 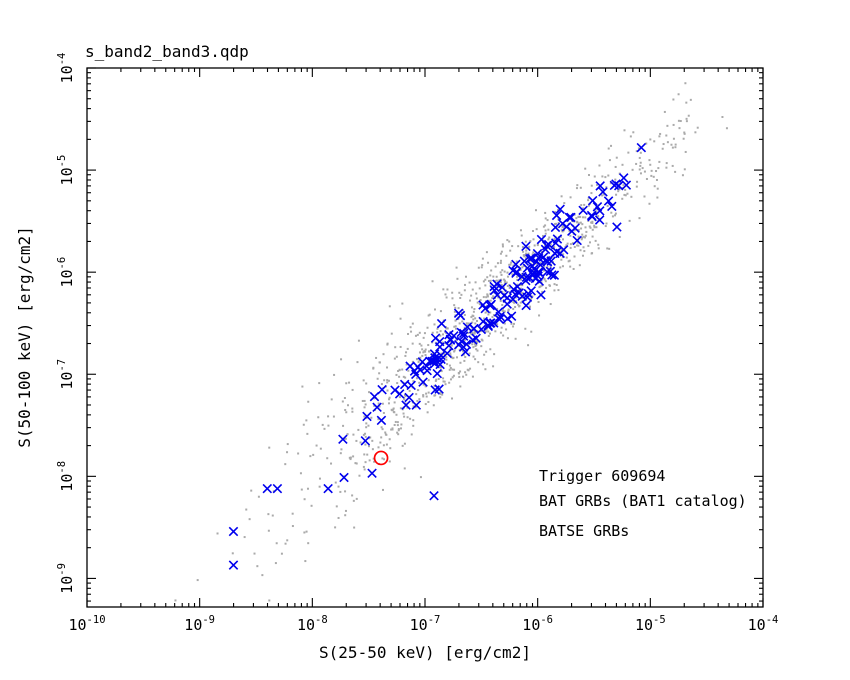 I want to click on x-tick-label: 10-5, so click(x=650, y=624).